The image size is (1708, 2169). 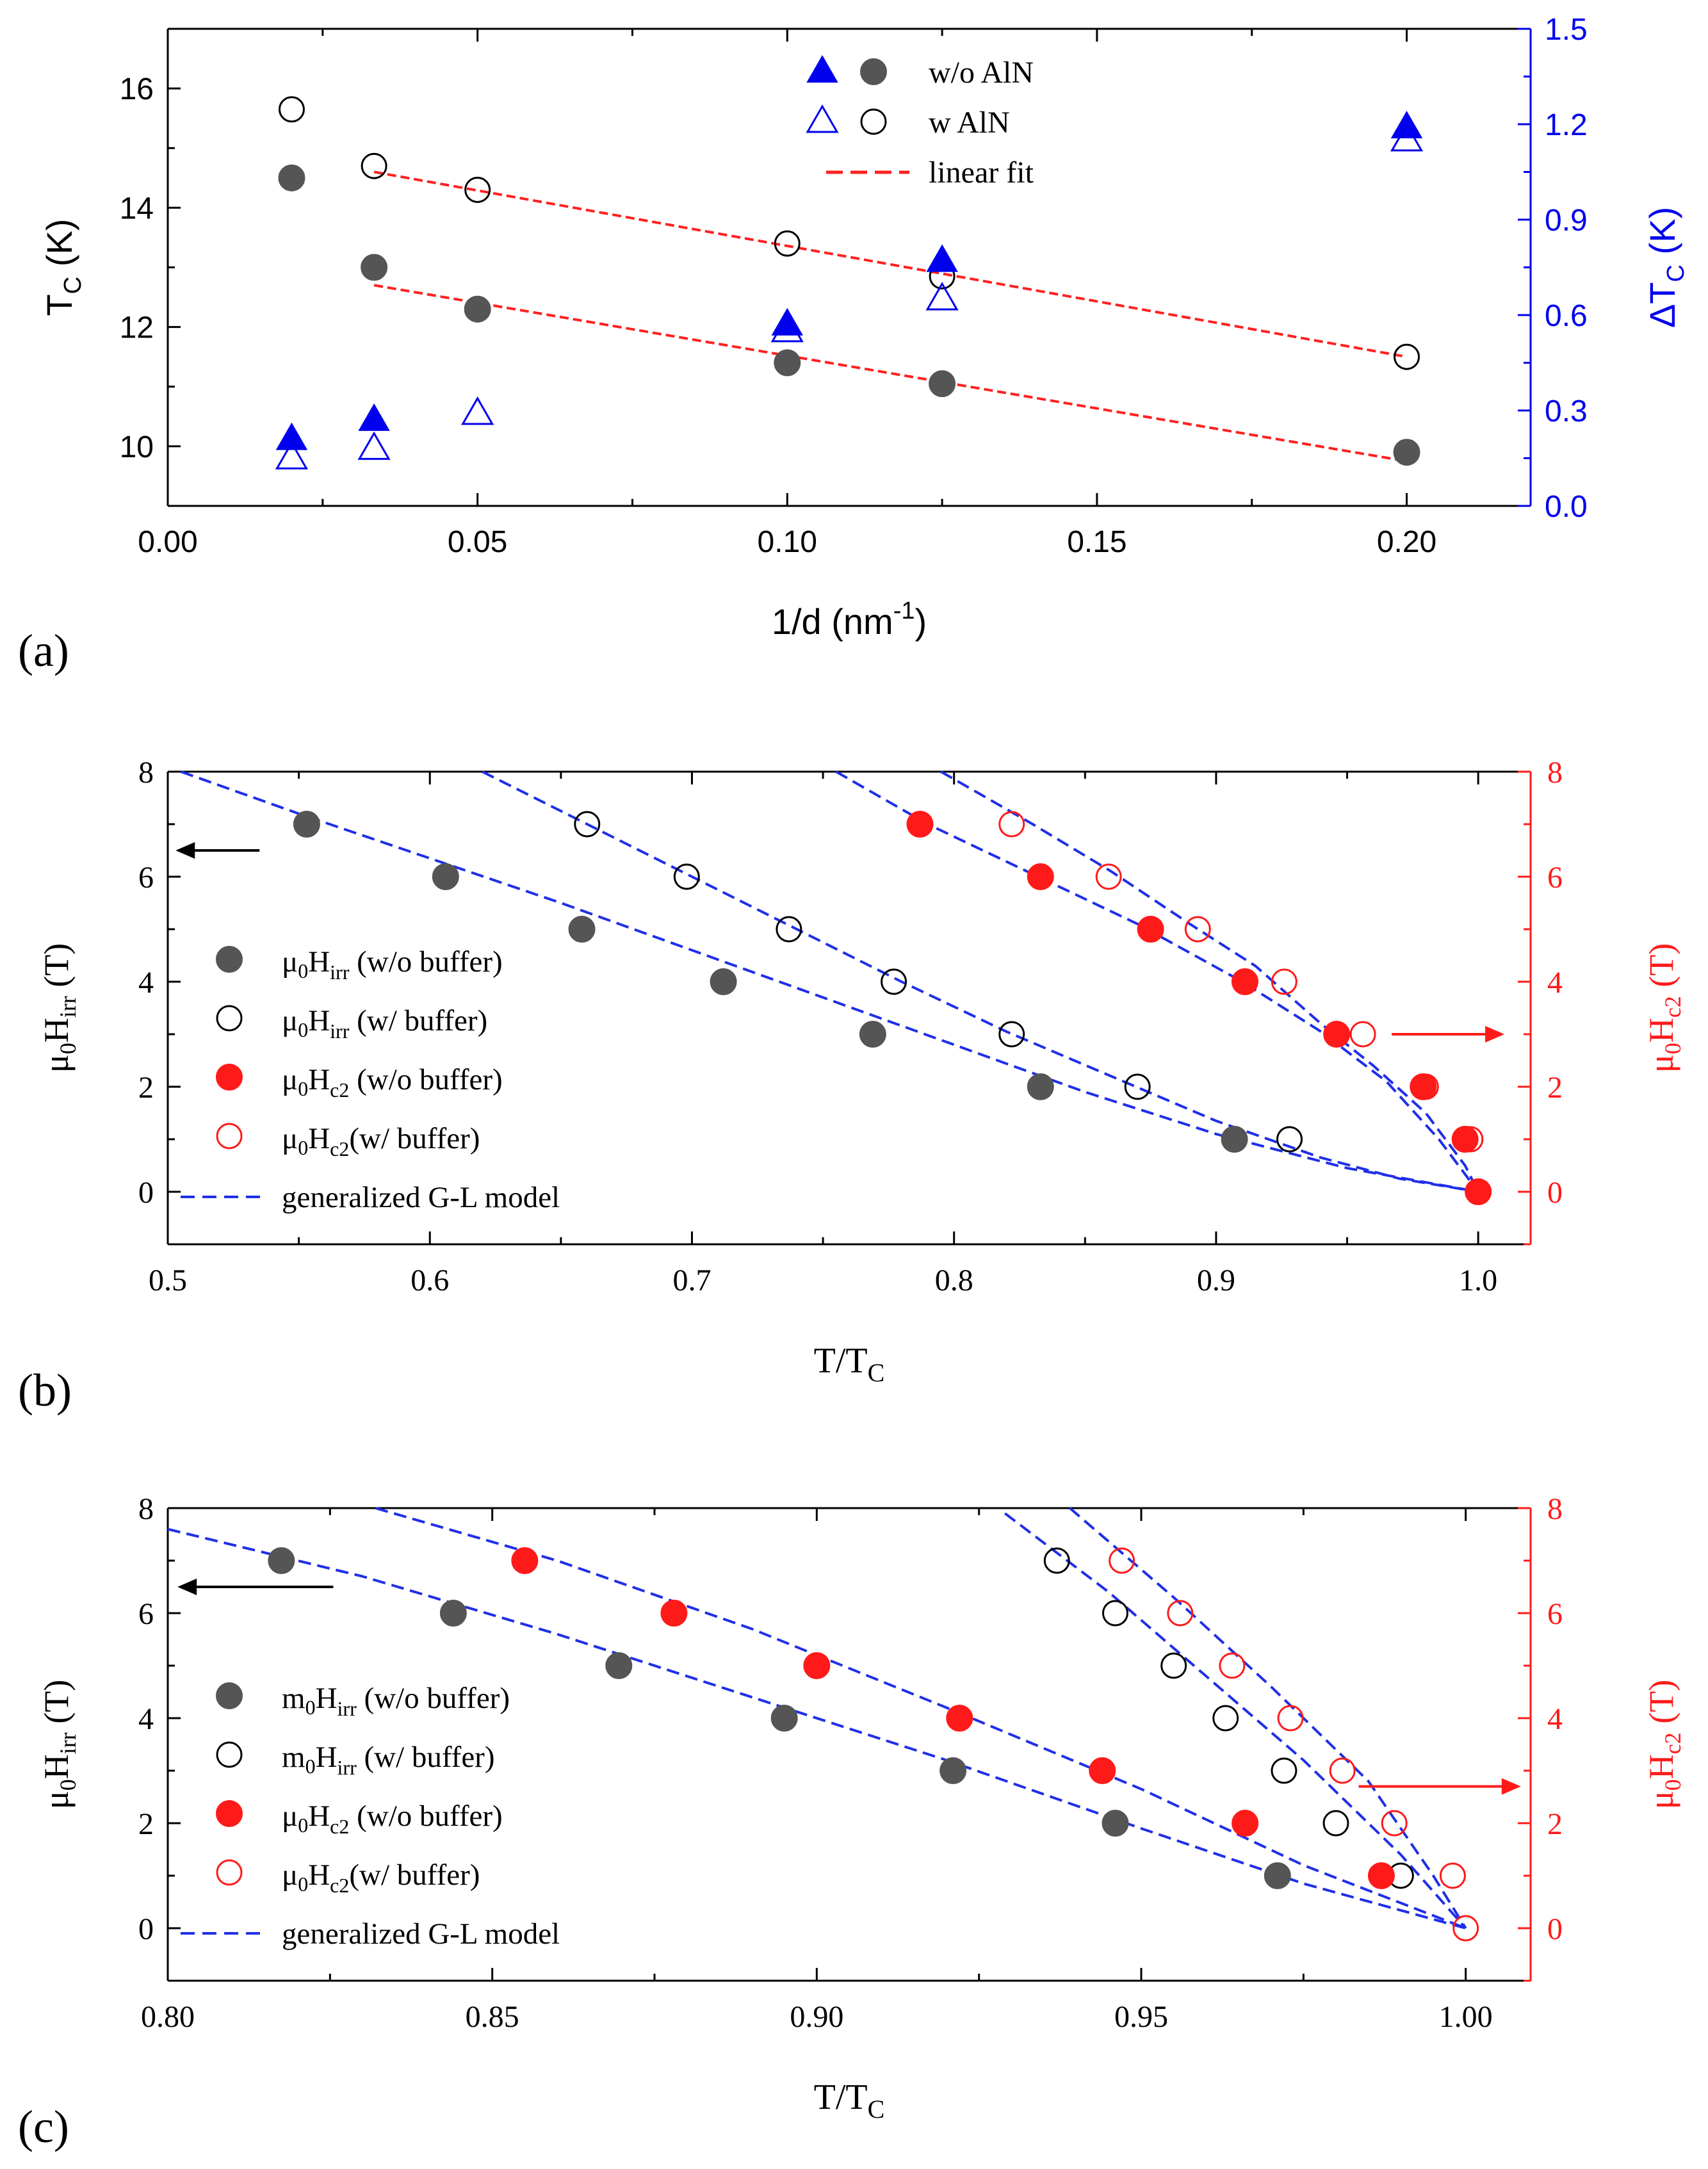 I want to click on legend-label: m0Hirr (w/ buffer), so click(x=389, y=1760).